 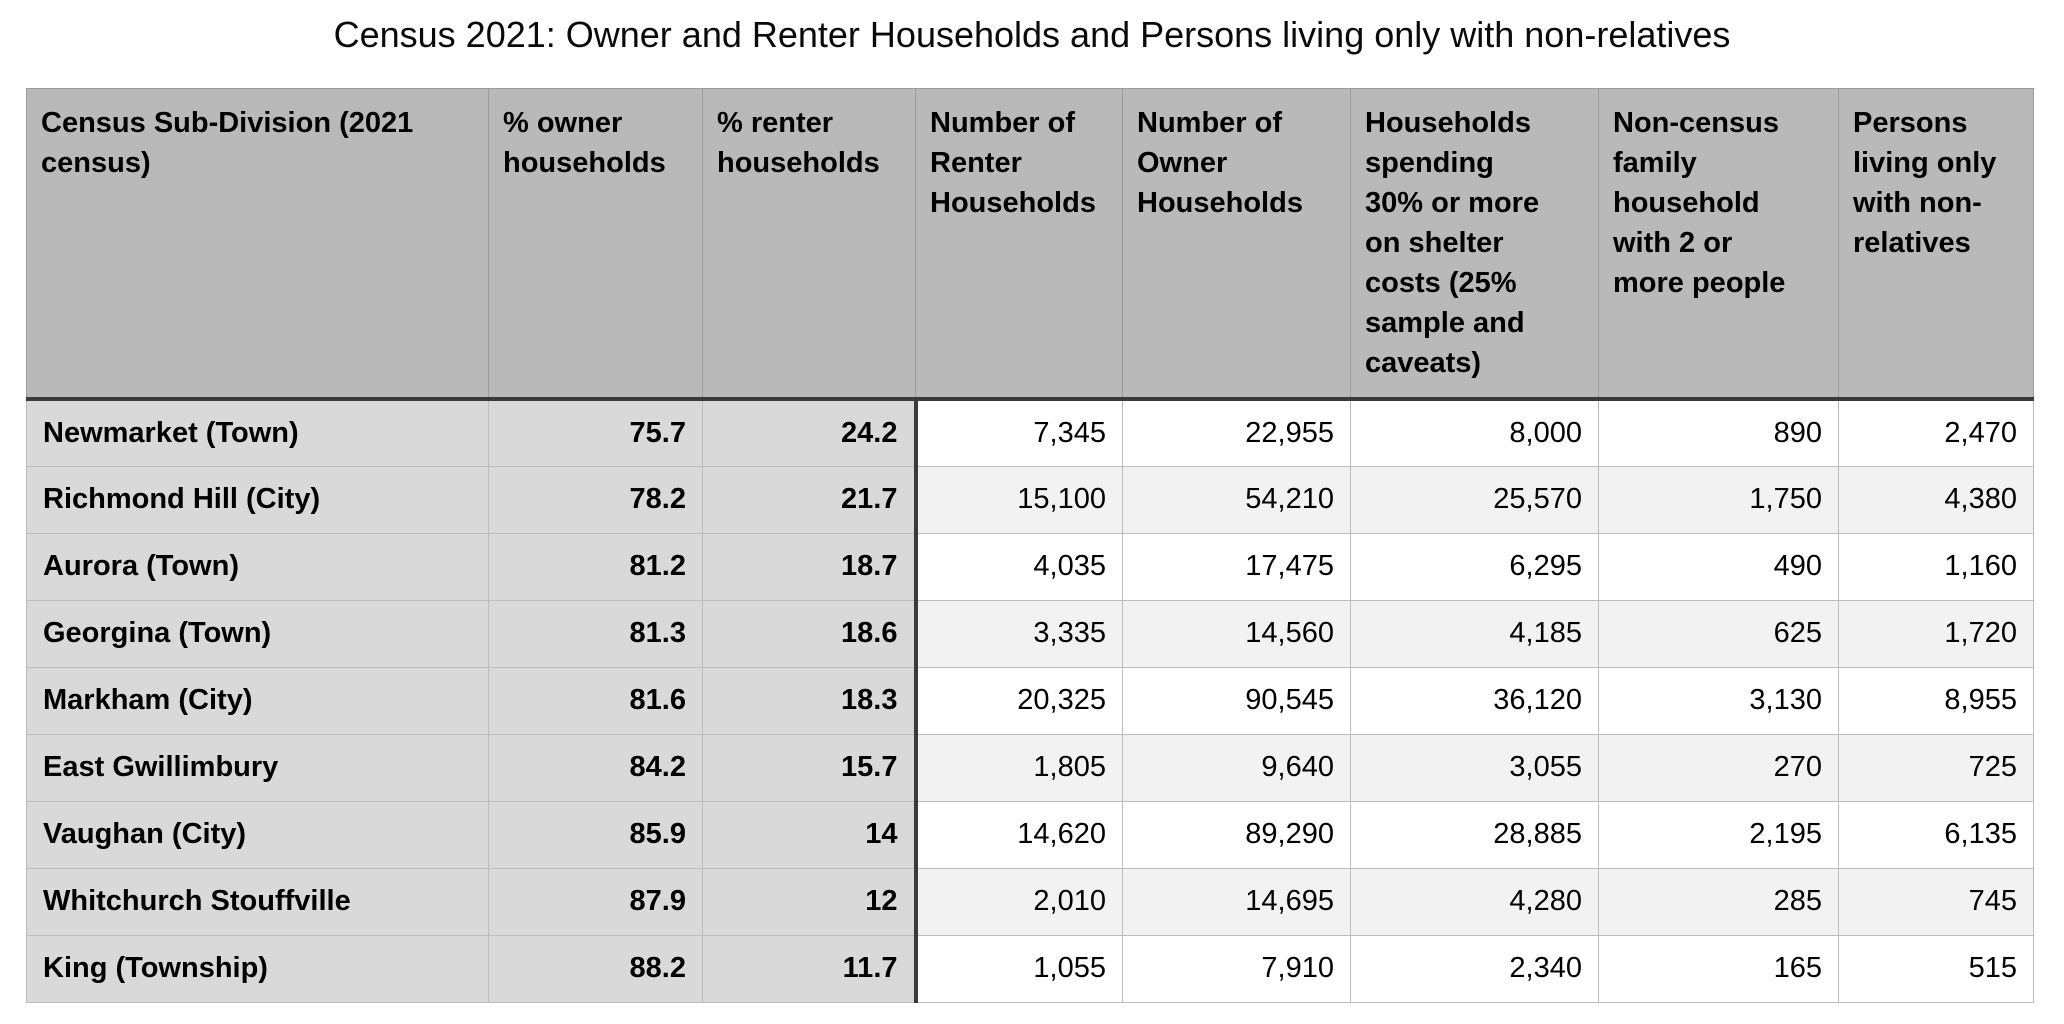 What do you see at coordinates (810, 566) in the screenshot?
I see `cell-pct-renter: 18.7` at bounding box center [810, 566].